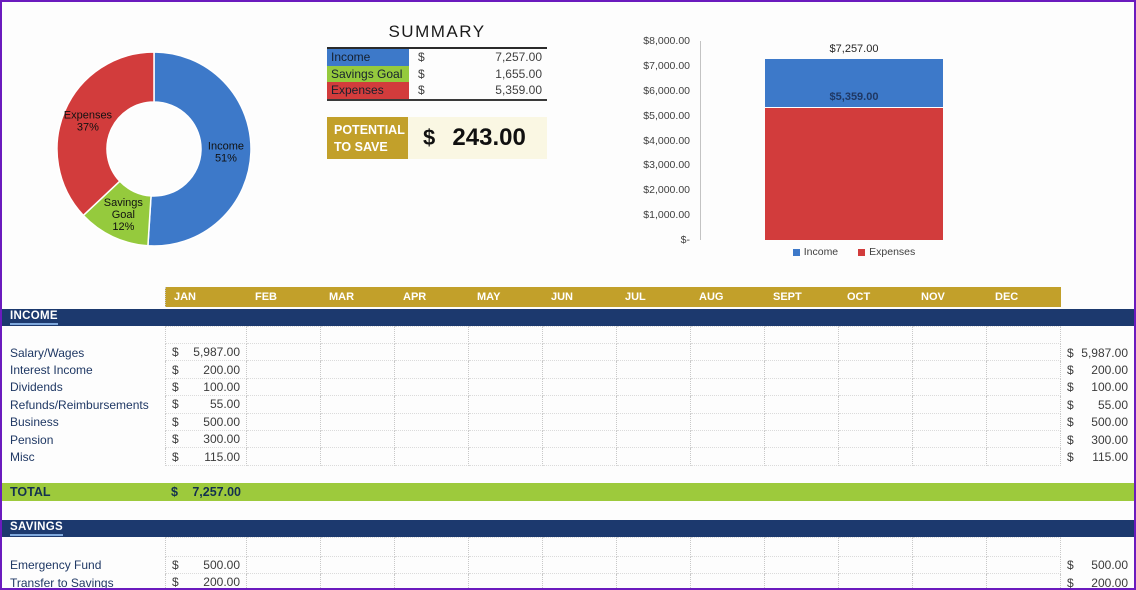  What do you see at coordinates (950, 297) in the screenshot?
I see `month-header-nov: NOV` at bounding box center [950, 297].